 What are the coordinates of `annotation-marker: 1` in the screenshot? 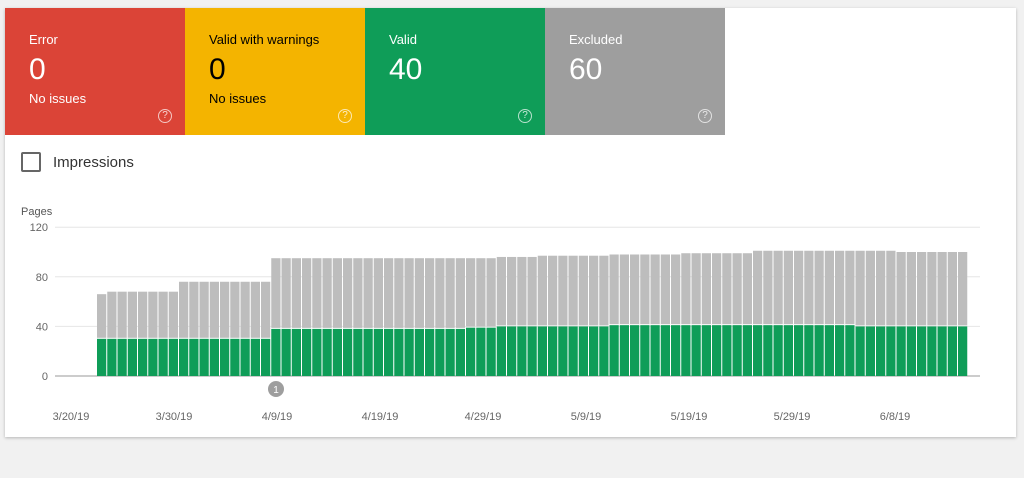 It's located at (276, 389).